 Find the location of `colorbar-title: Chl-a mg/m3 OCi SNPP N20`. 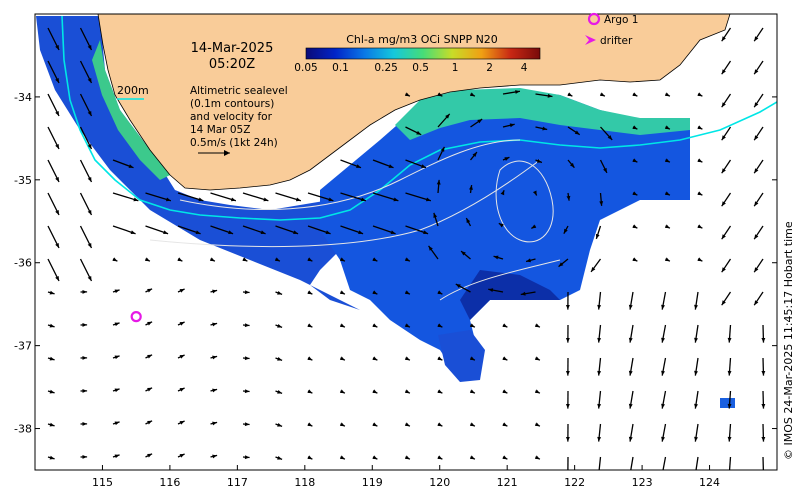

colorbar-title: Chl-a mg/m3 OCi SNPP N20 is located at coordinates (422, 39).